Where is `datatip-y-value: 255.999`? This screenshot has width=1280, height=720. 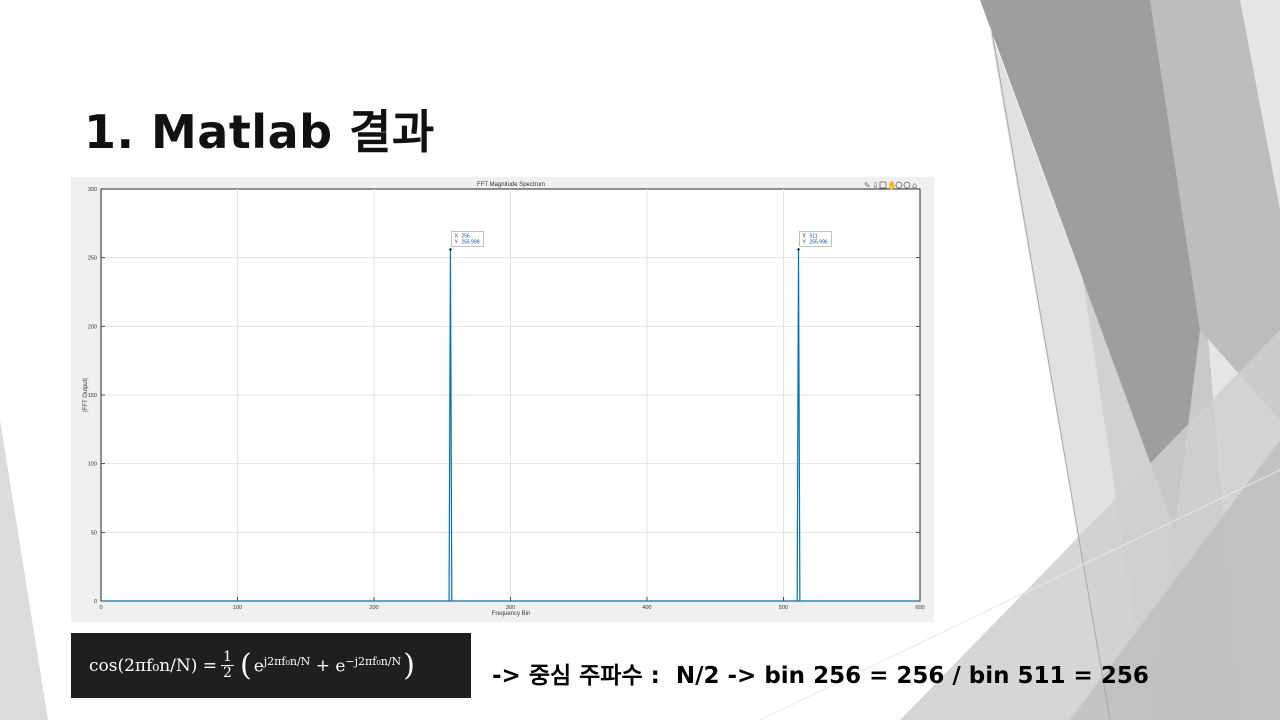
datatip-y-value: 255.999 is located at coordinates (470, 242).